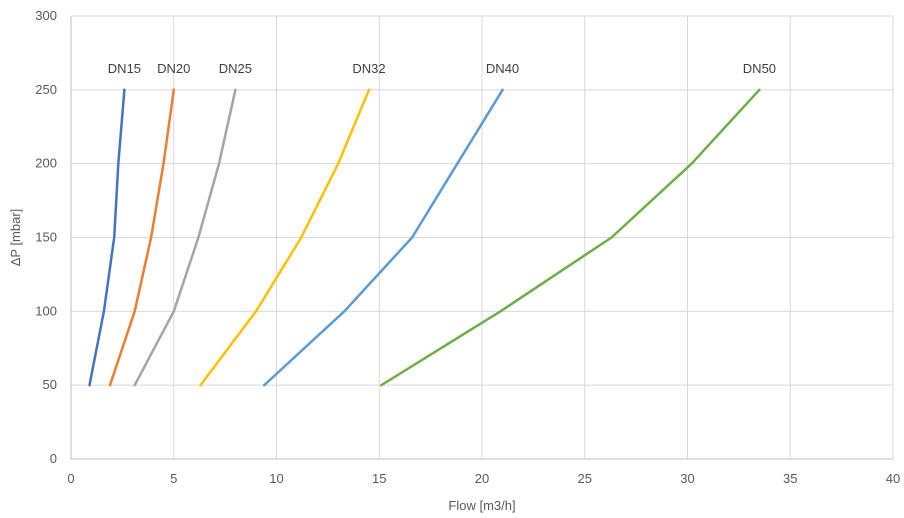 The width and height of the screenshot is (904, 518). What do you see at coordinates (46, 89) in the screenshot?
I see `y-tick-label: 250` at bounding box center [46, 89].